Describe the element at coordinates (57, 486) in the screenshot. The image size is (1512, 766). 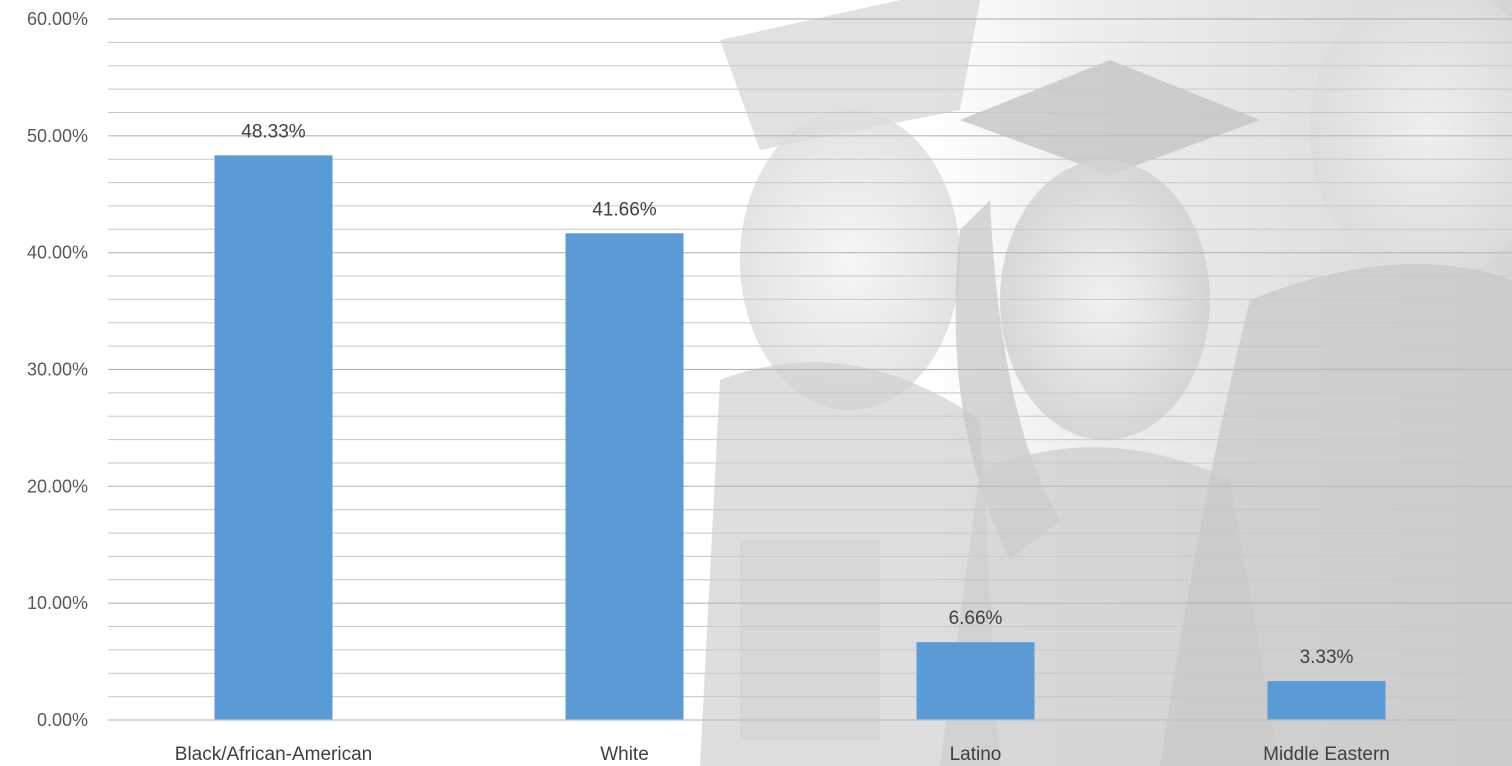
I see `y-tick-label: 20.00%` at that location.